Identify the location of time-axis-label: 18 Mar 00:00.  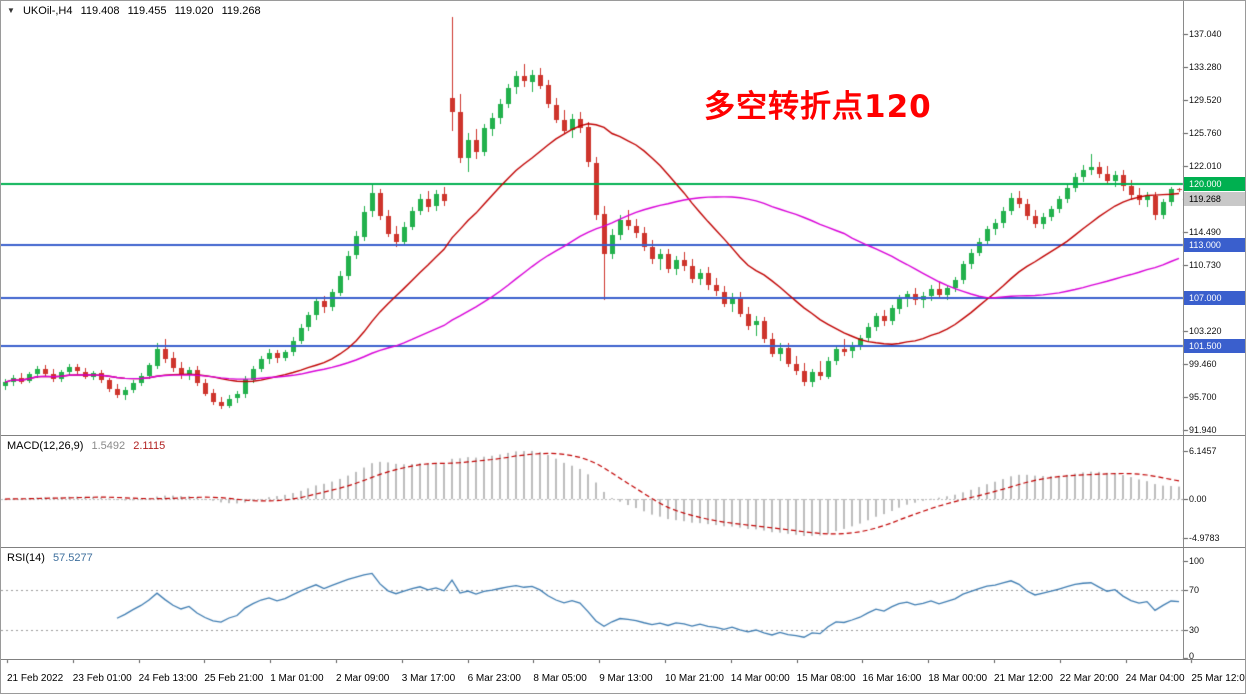
(958, 678).